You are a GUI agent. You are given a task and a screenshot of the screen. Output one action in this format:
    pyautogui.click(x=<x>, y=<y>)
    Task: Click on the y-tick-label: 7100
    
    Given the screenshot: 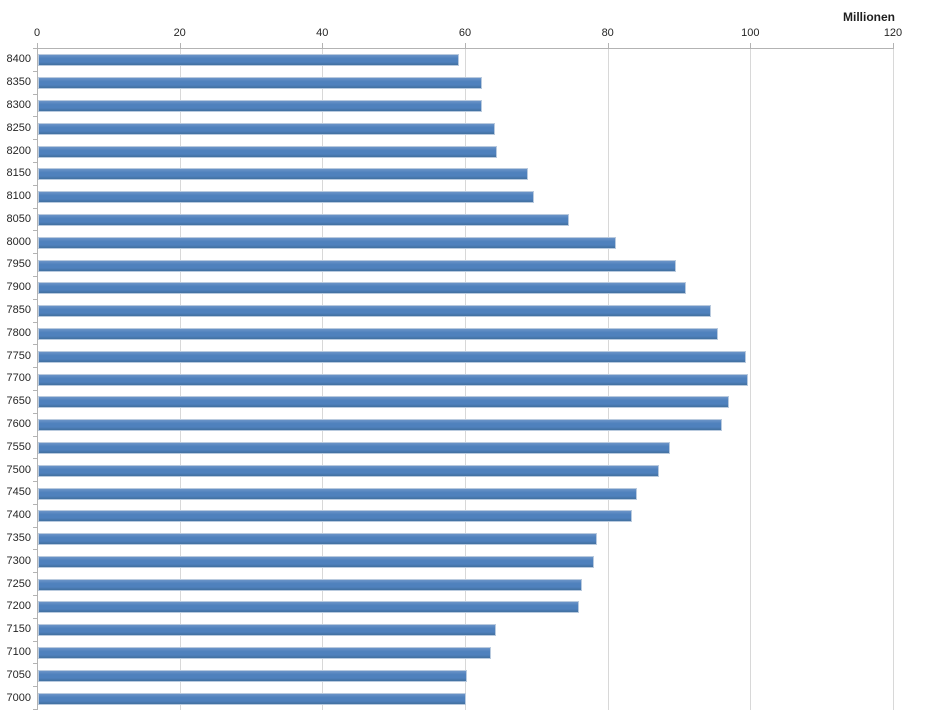 What is the action you would take?
    pyautogui.click(x=18, y=651)
    